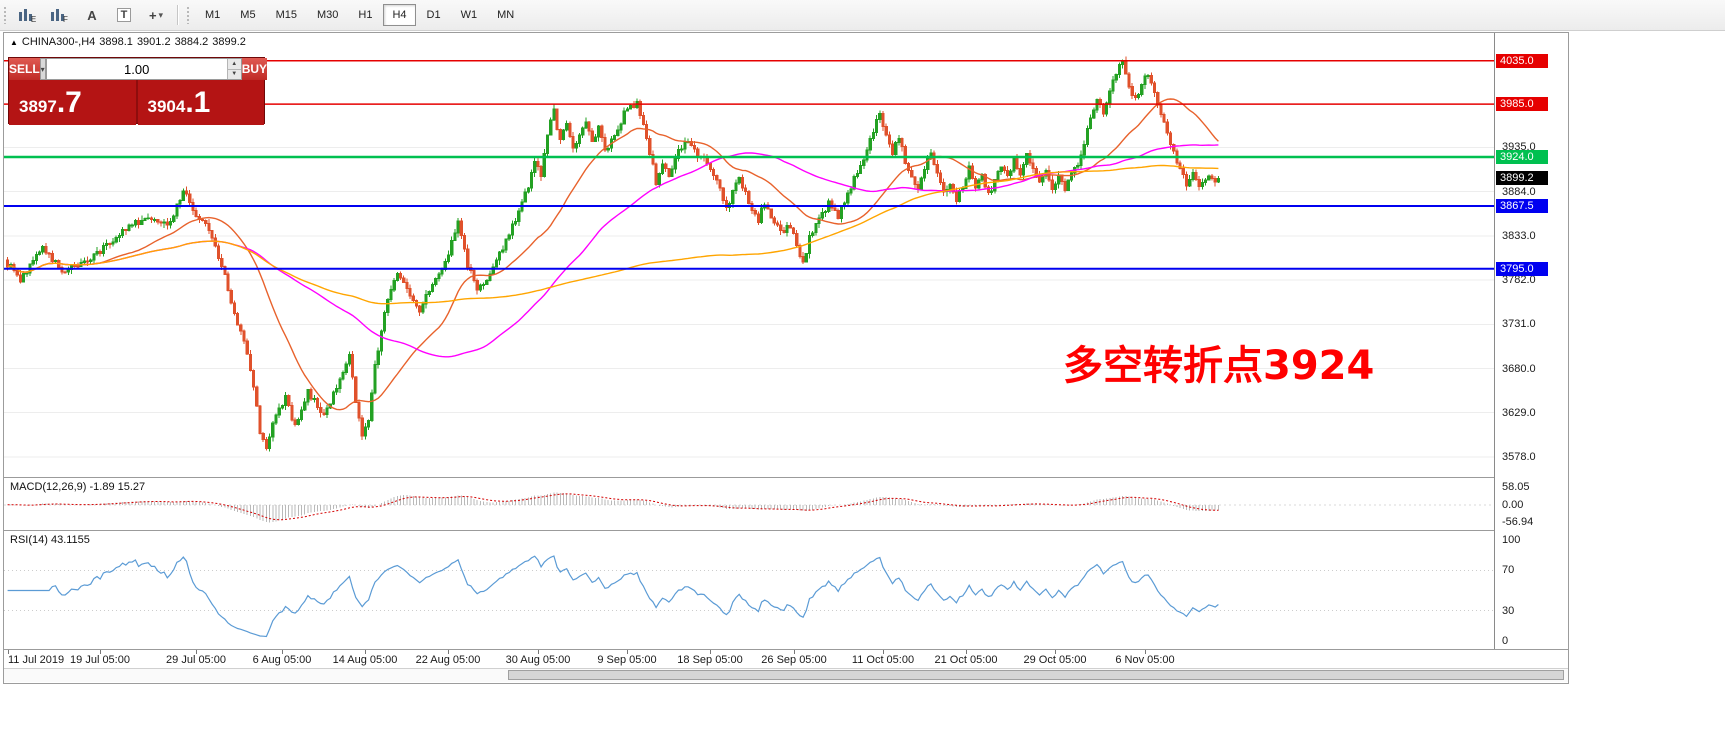 This screenshot has height=742, width=1725. What do you see at coordinates (254, 69) in the screenshot?
I see `buy-button: BUY` at bounding box center [254, 69].